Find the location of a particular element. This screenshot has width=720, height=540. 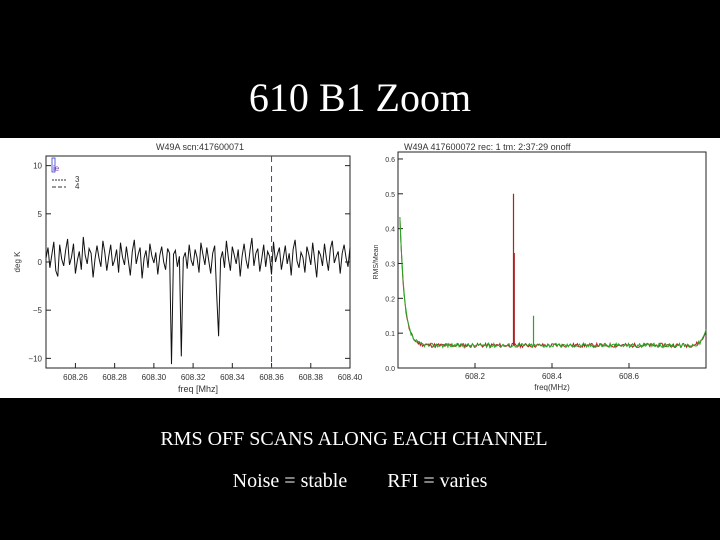

caption-rfi: RFI = varies is located at coordinates (437, 481).